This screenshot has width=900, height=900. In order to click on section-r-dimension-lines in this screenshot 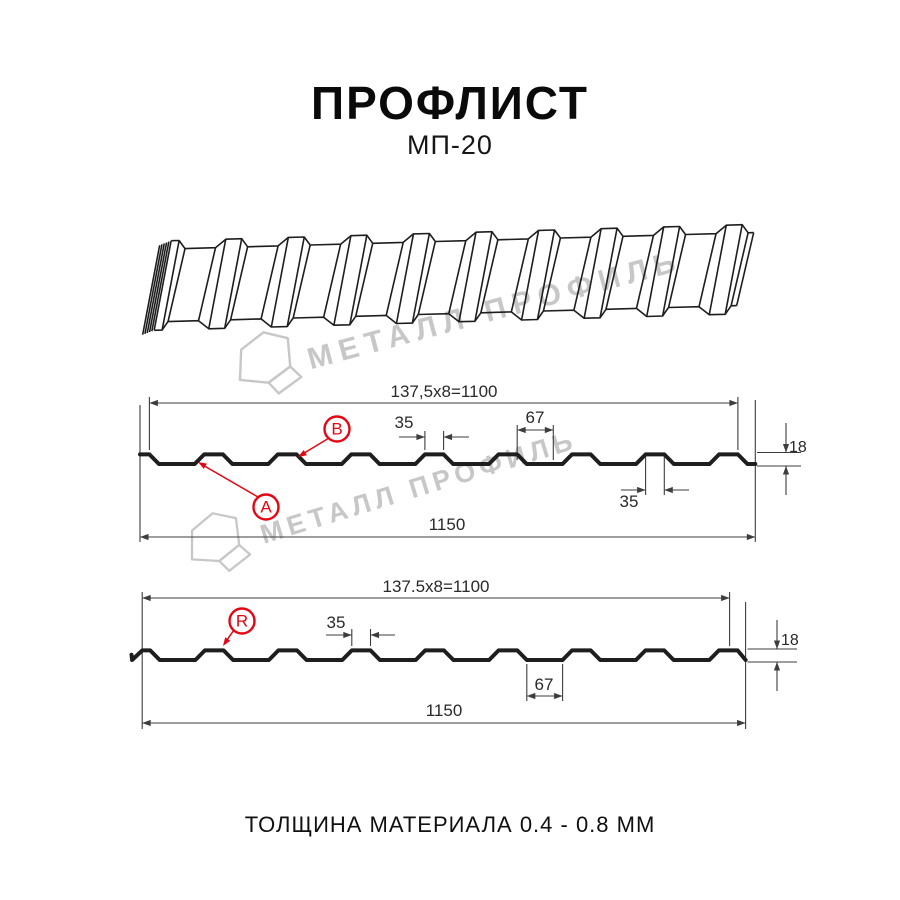, I will do `click(469, 660)`.